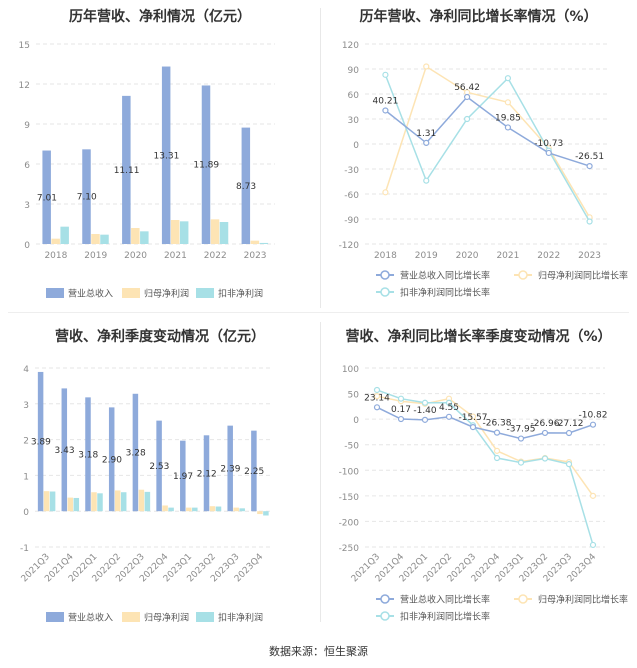  Describe the element at coordinates (26, 370) in the screenshot. I see `y-tick-label: 4` at that location.